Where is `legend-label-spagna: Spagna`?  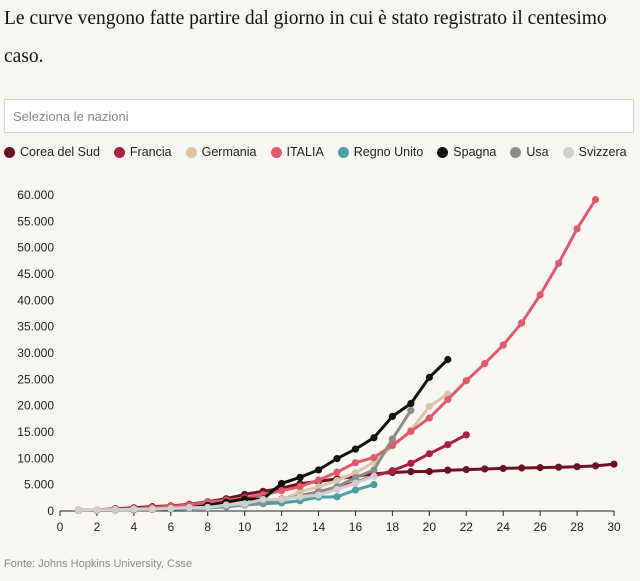 legend-label-spagna: Spagna is located at coordinates (475, 152).